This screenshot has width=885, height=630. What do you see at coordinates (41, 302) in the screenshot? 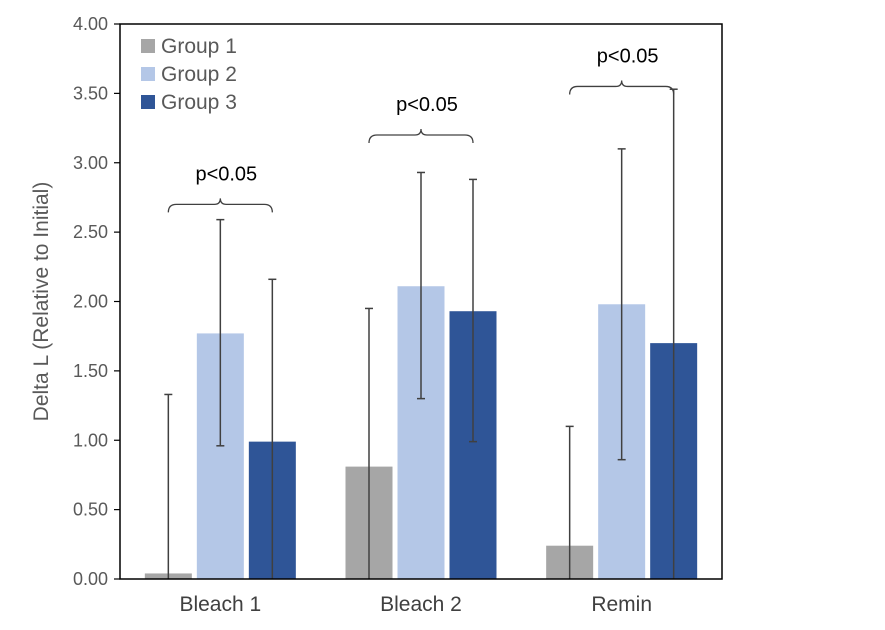
I see `y-axis-title: Delta L (Relative to Initial)` at bounding box center [41, 302].